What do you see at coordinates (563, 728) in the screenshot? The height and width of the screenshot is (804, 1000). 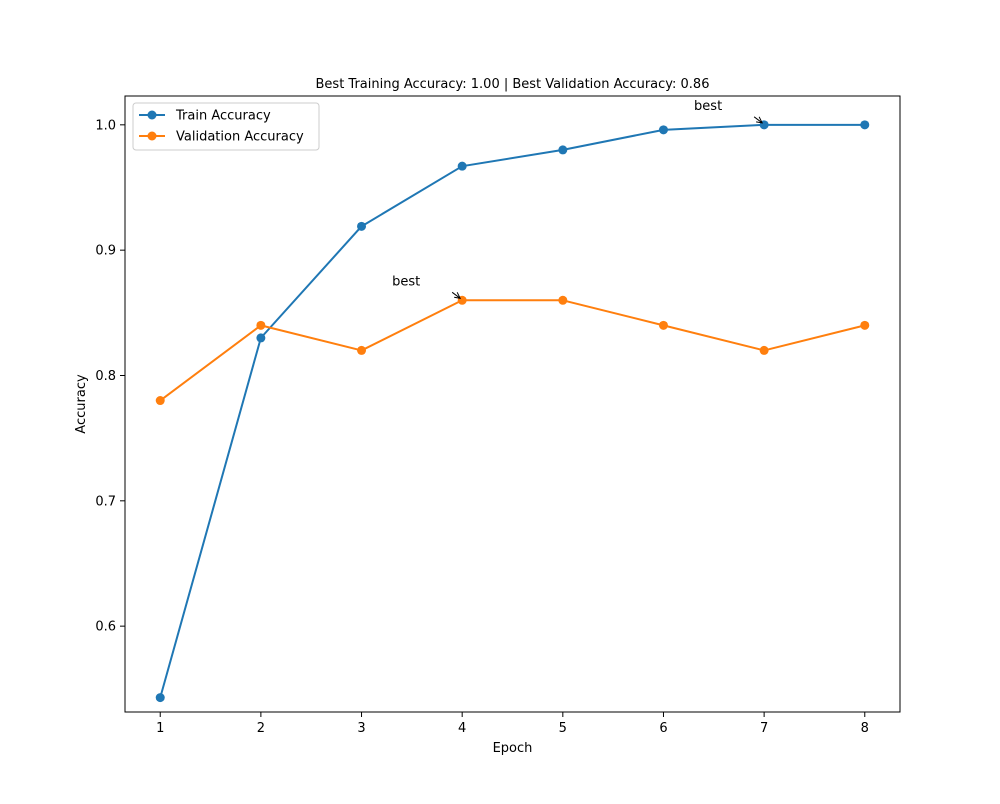 I see `x-tick-label: 5` at bounding box center [563, 728].